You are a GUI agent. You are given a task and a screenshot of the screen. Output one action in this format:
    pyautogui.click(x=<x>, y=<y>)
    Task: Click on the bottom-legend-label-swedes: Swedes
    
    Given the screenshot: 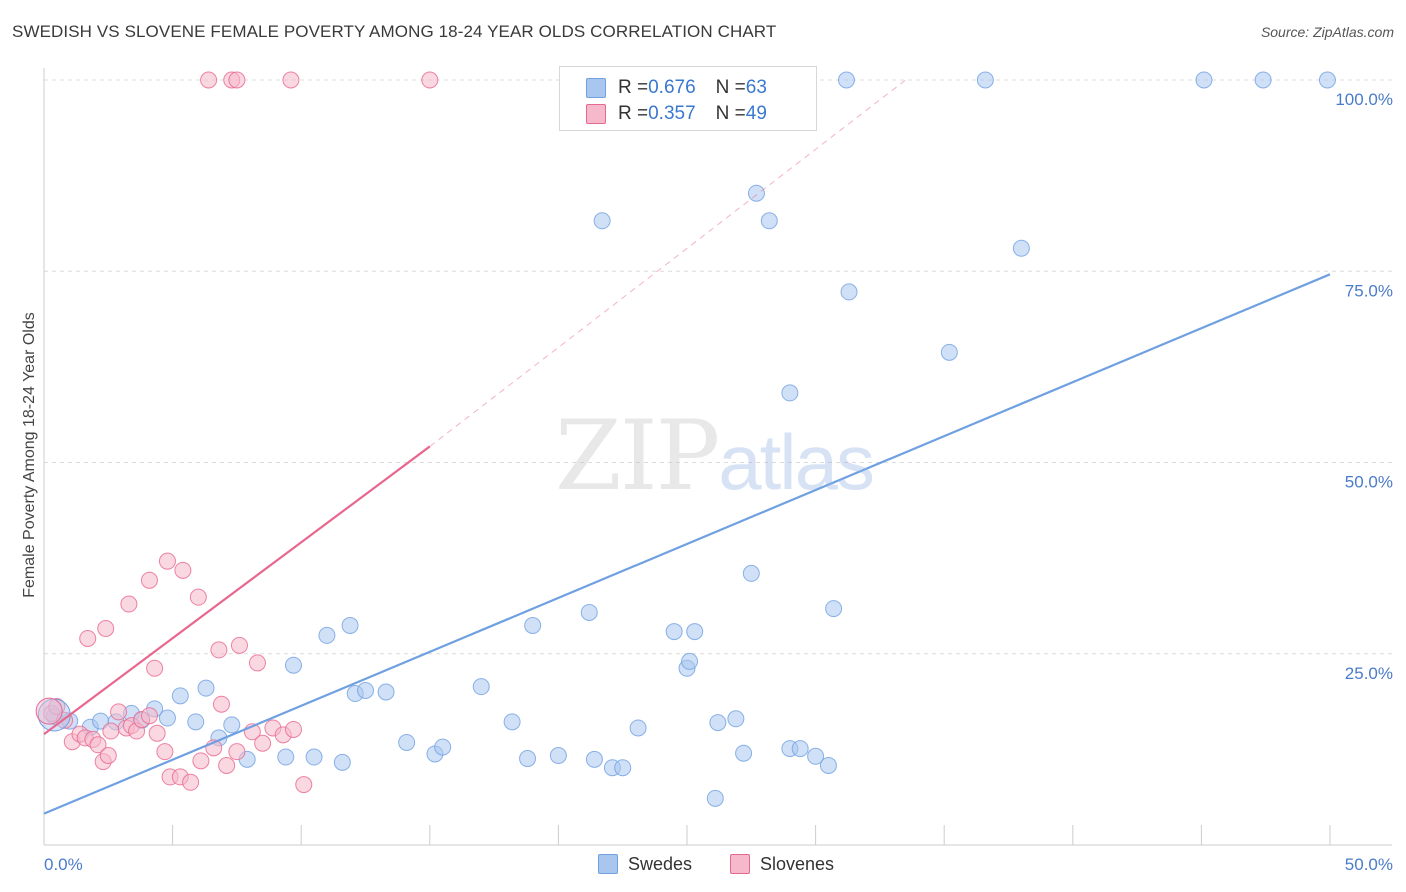 What is the action you would take?
    pyautogui.click(x=660, y=863)
    